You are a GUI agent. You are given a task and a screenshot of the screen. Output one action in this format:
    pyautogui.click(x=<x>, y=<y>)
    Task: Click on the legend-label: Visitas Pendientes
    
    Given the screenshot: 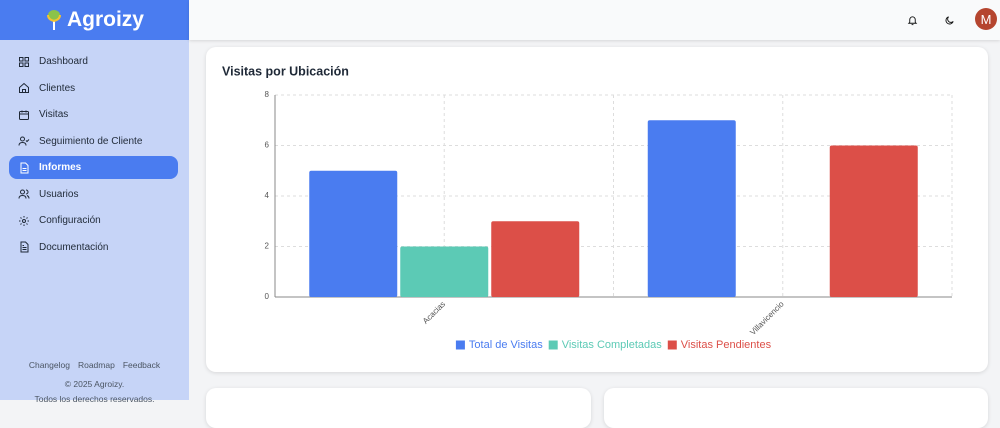 What is the action you would take?
    pyautogui.click(x=726, y=345)
    